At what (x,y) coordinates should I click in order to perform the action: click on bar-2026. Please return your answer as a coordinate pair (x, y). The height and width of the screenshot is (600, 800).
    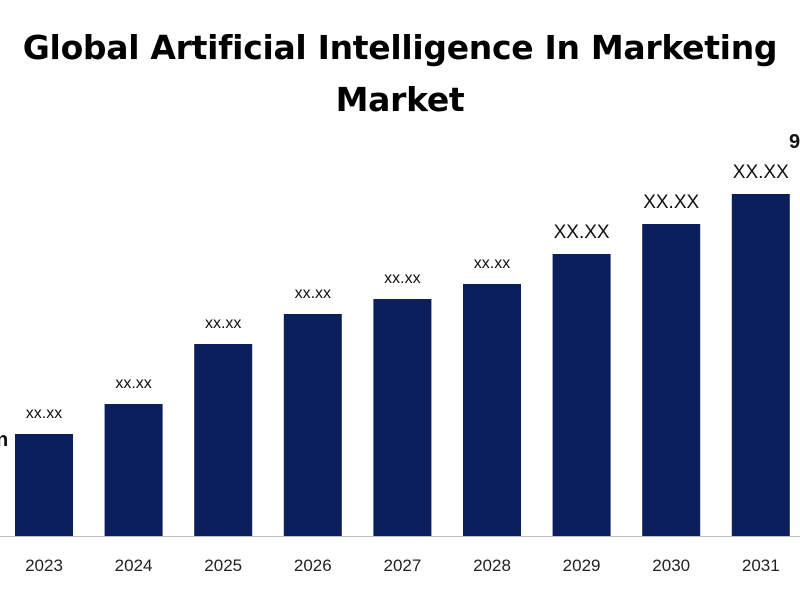
    Looking at the image, I should click on (312, 425).